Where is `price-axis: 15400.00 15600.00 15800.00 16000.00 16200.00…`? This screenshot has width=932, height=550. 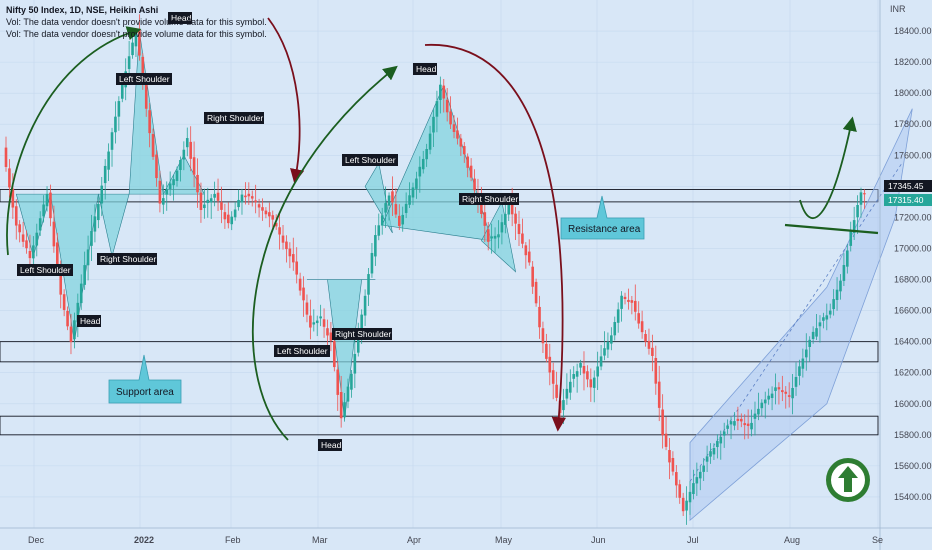
price-axis: 15400.00 15600.00 15800.00 16000.00 16200.00… is located at coordinates (905, 275).